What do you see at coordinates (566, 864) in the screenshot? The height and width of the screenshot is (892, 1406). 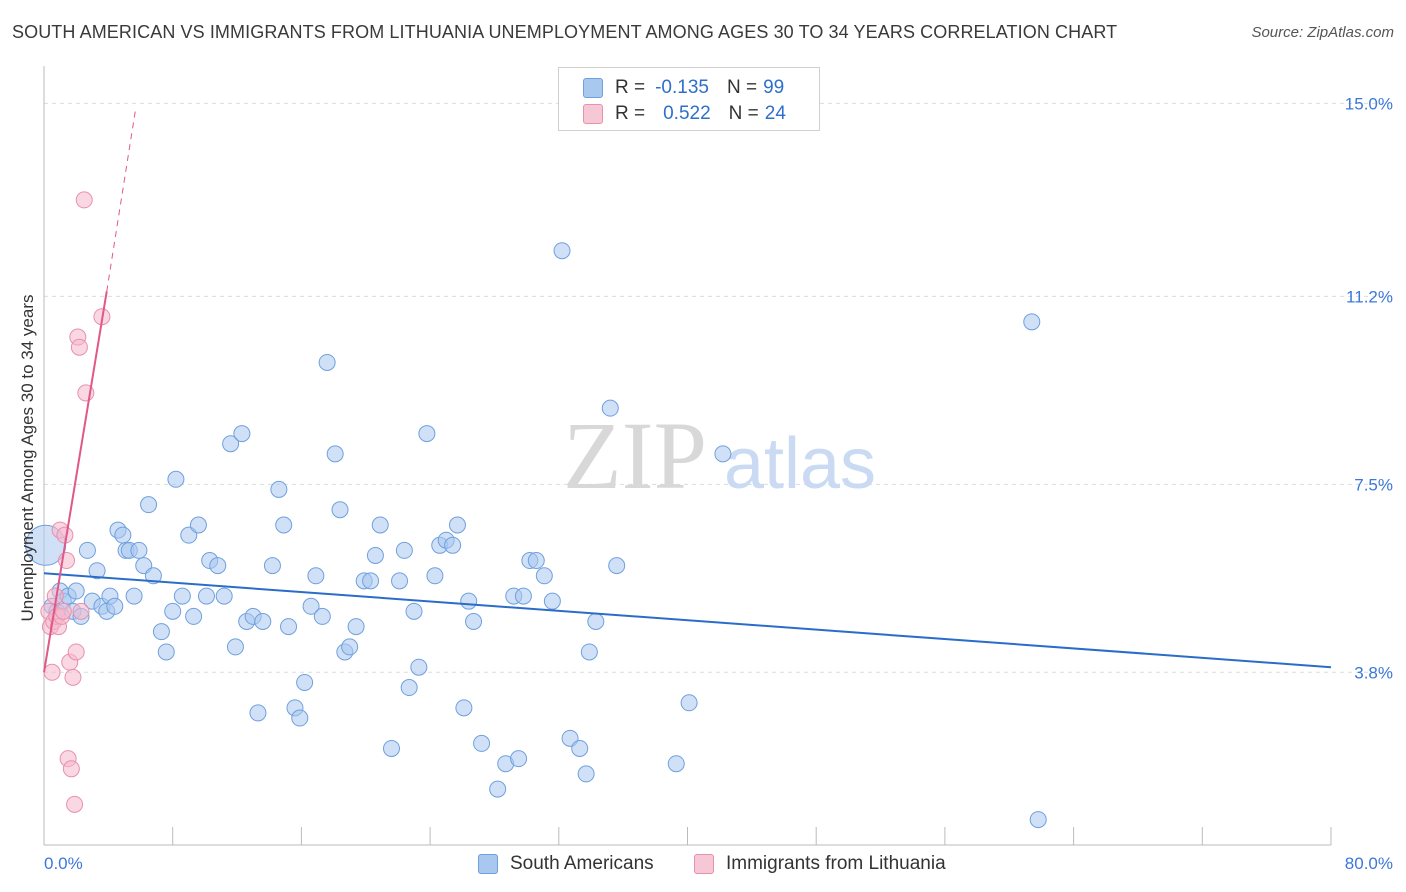 I see `bottom-legend-south-americans: South Americans` at bounding box center [566, 864].